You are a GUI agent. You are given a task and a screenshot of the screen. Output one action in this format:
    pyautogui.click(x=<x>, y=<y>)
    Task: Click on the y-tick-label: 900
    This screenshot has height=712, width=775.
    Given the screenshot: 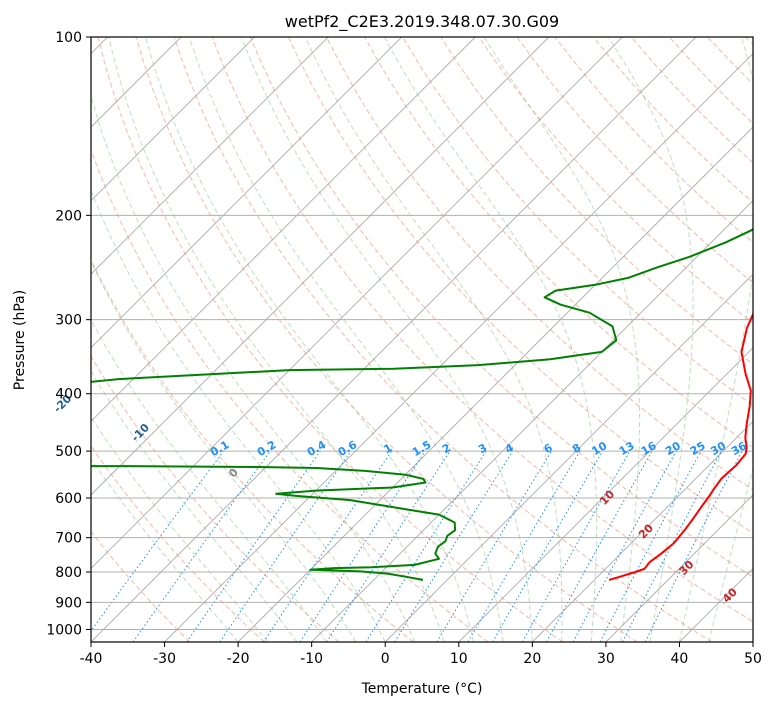 What is the action you would take?
    pyautogui.click(x=68, y=603)
    